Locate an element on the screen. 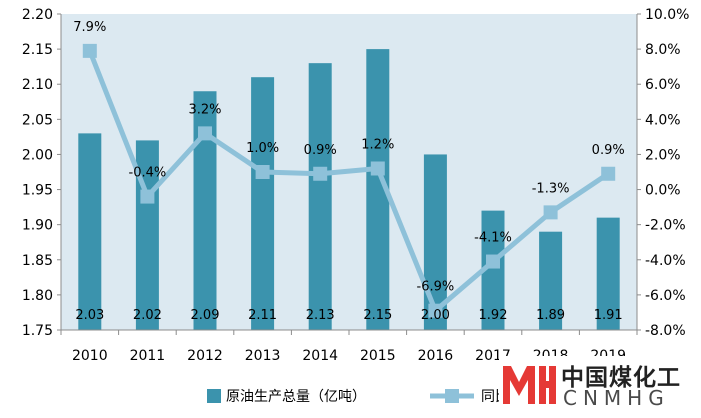  logo-mark-icon is located at coordinates (529, 385).